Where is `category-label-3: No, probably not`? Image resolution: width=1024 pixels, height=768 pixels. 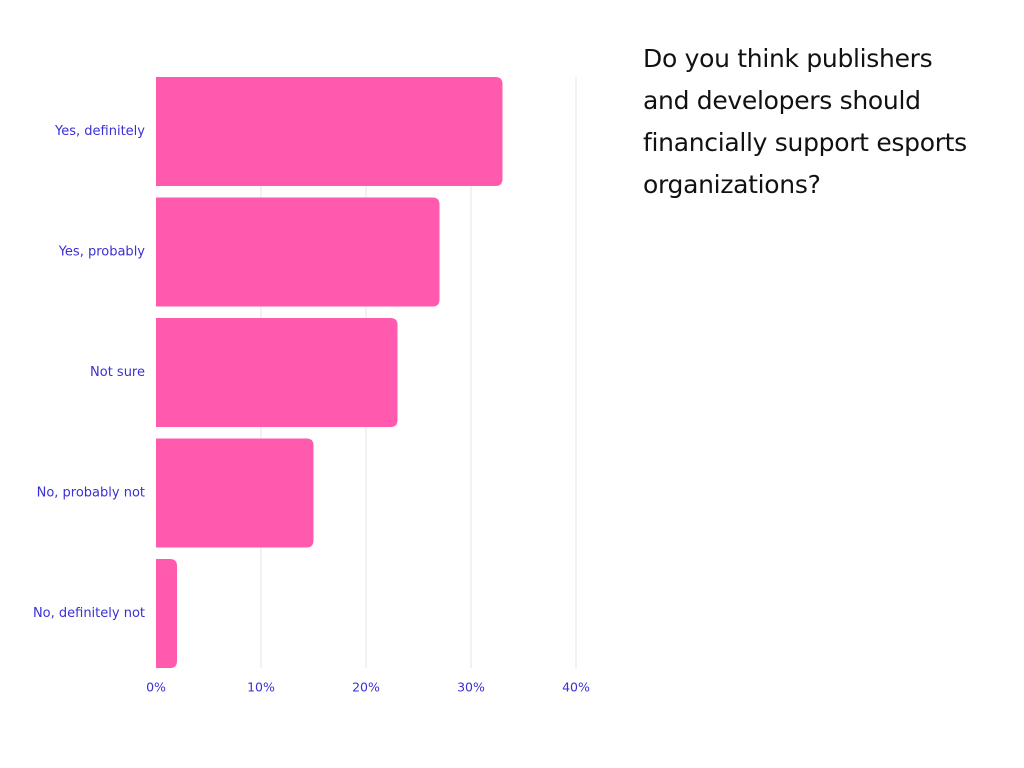
category-label-3: No, probably not is located at coordinates (91, 493).